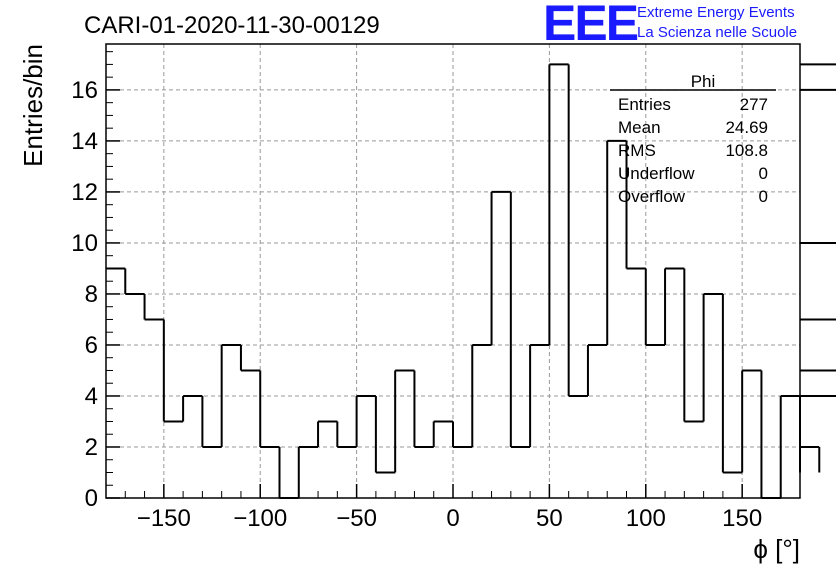  I want to click on eee-caption-line2: La Scienza nelle Scuole, so click(717, 32).